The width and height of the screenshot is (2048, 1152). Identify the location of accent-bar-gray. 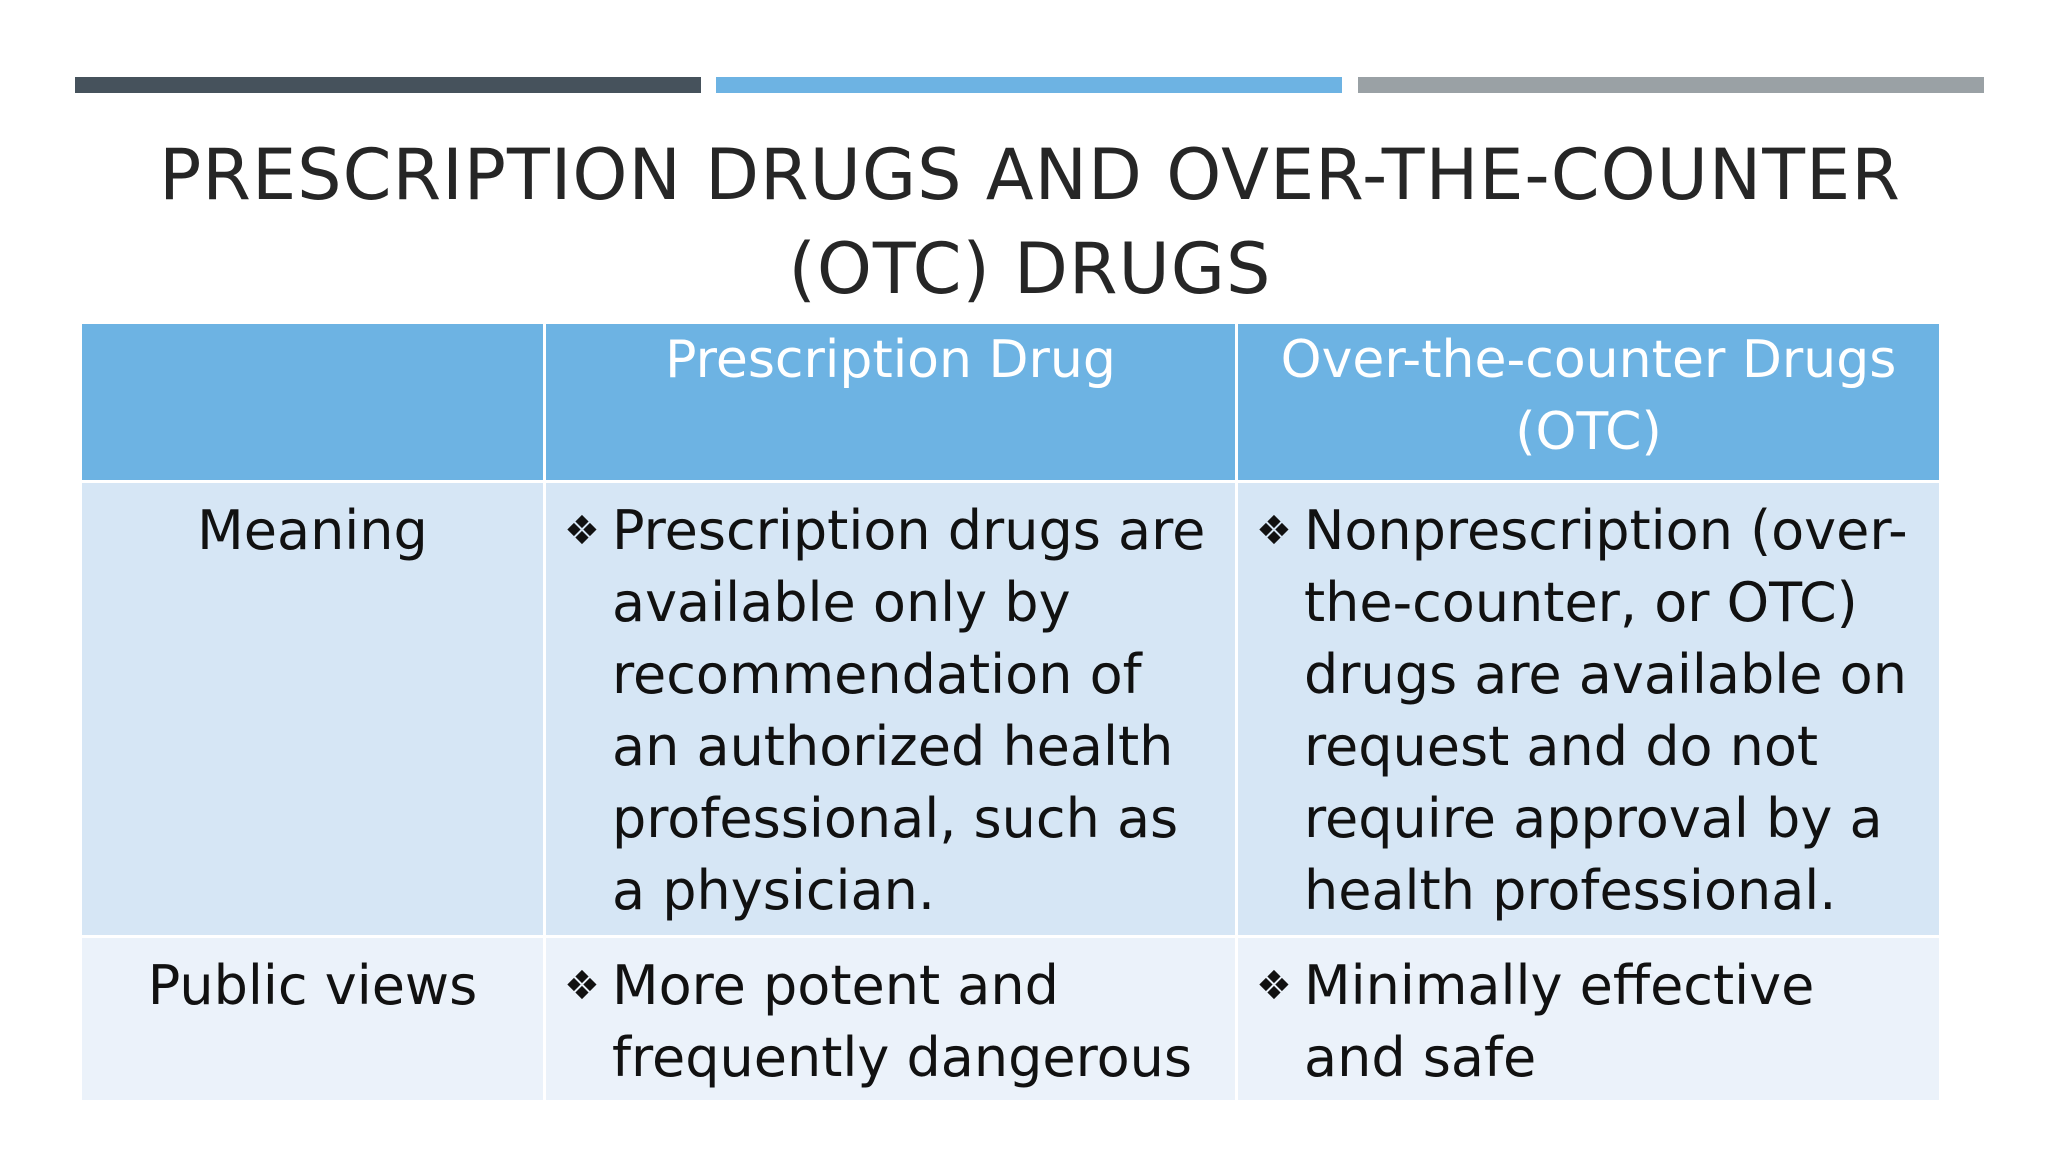
(1671, 85).